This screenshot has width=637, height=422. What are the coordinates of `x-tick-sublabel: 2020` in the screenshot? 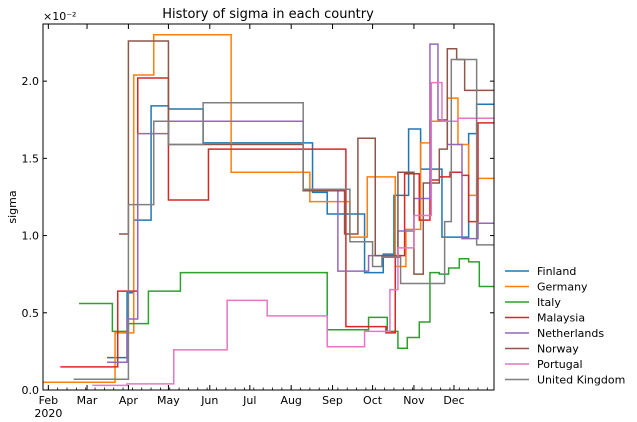 It's located at (48, 413).